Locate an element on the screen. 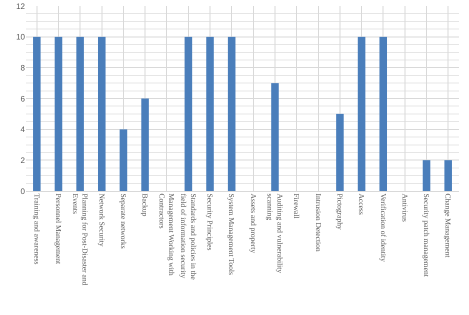 Image resolution: width=469 pixels, height=315 pixels. y-tick-label: 6 is located at coordinates (23, 99).